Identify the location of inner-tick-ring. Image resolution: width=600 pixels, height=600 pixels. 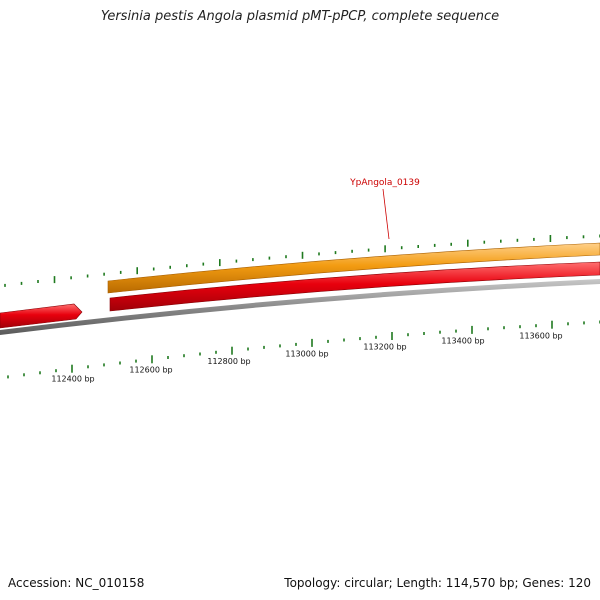
(303, 349).